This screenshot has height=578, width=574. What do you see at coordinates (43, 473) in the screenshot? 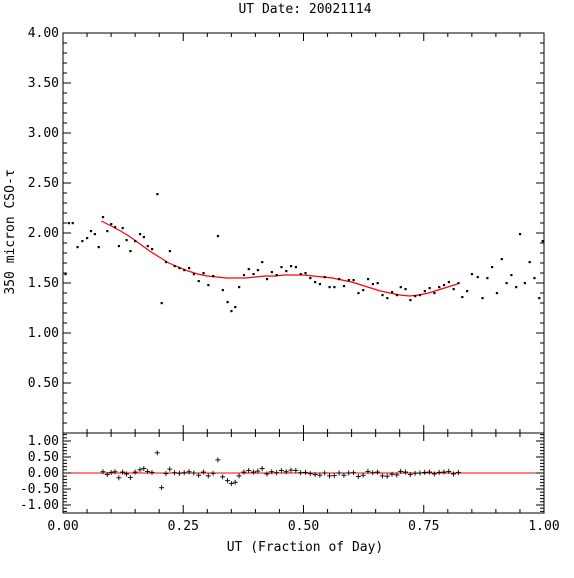
I see `residual-ytick-label: 0.00` at bounding box center [43, 473].